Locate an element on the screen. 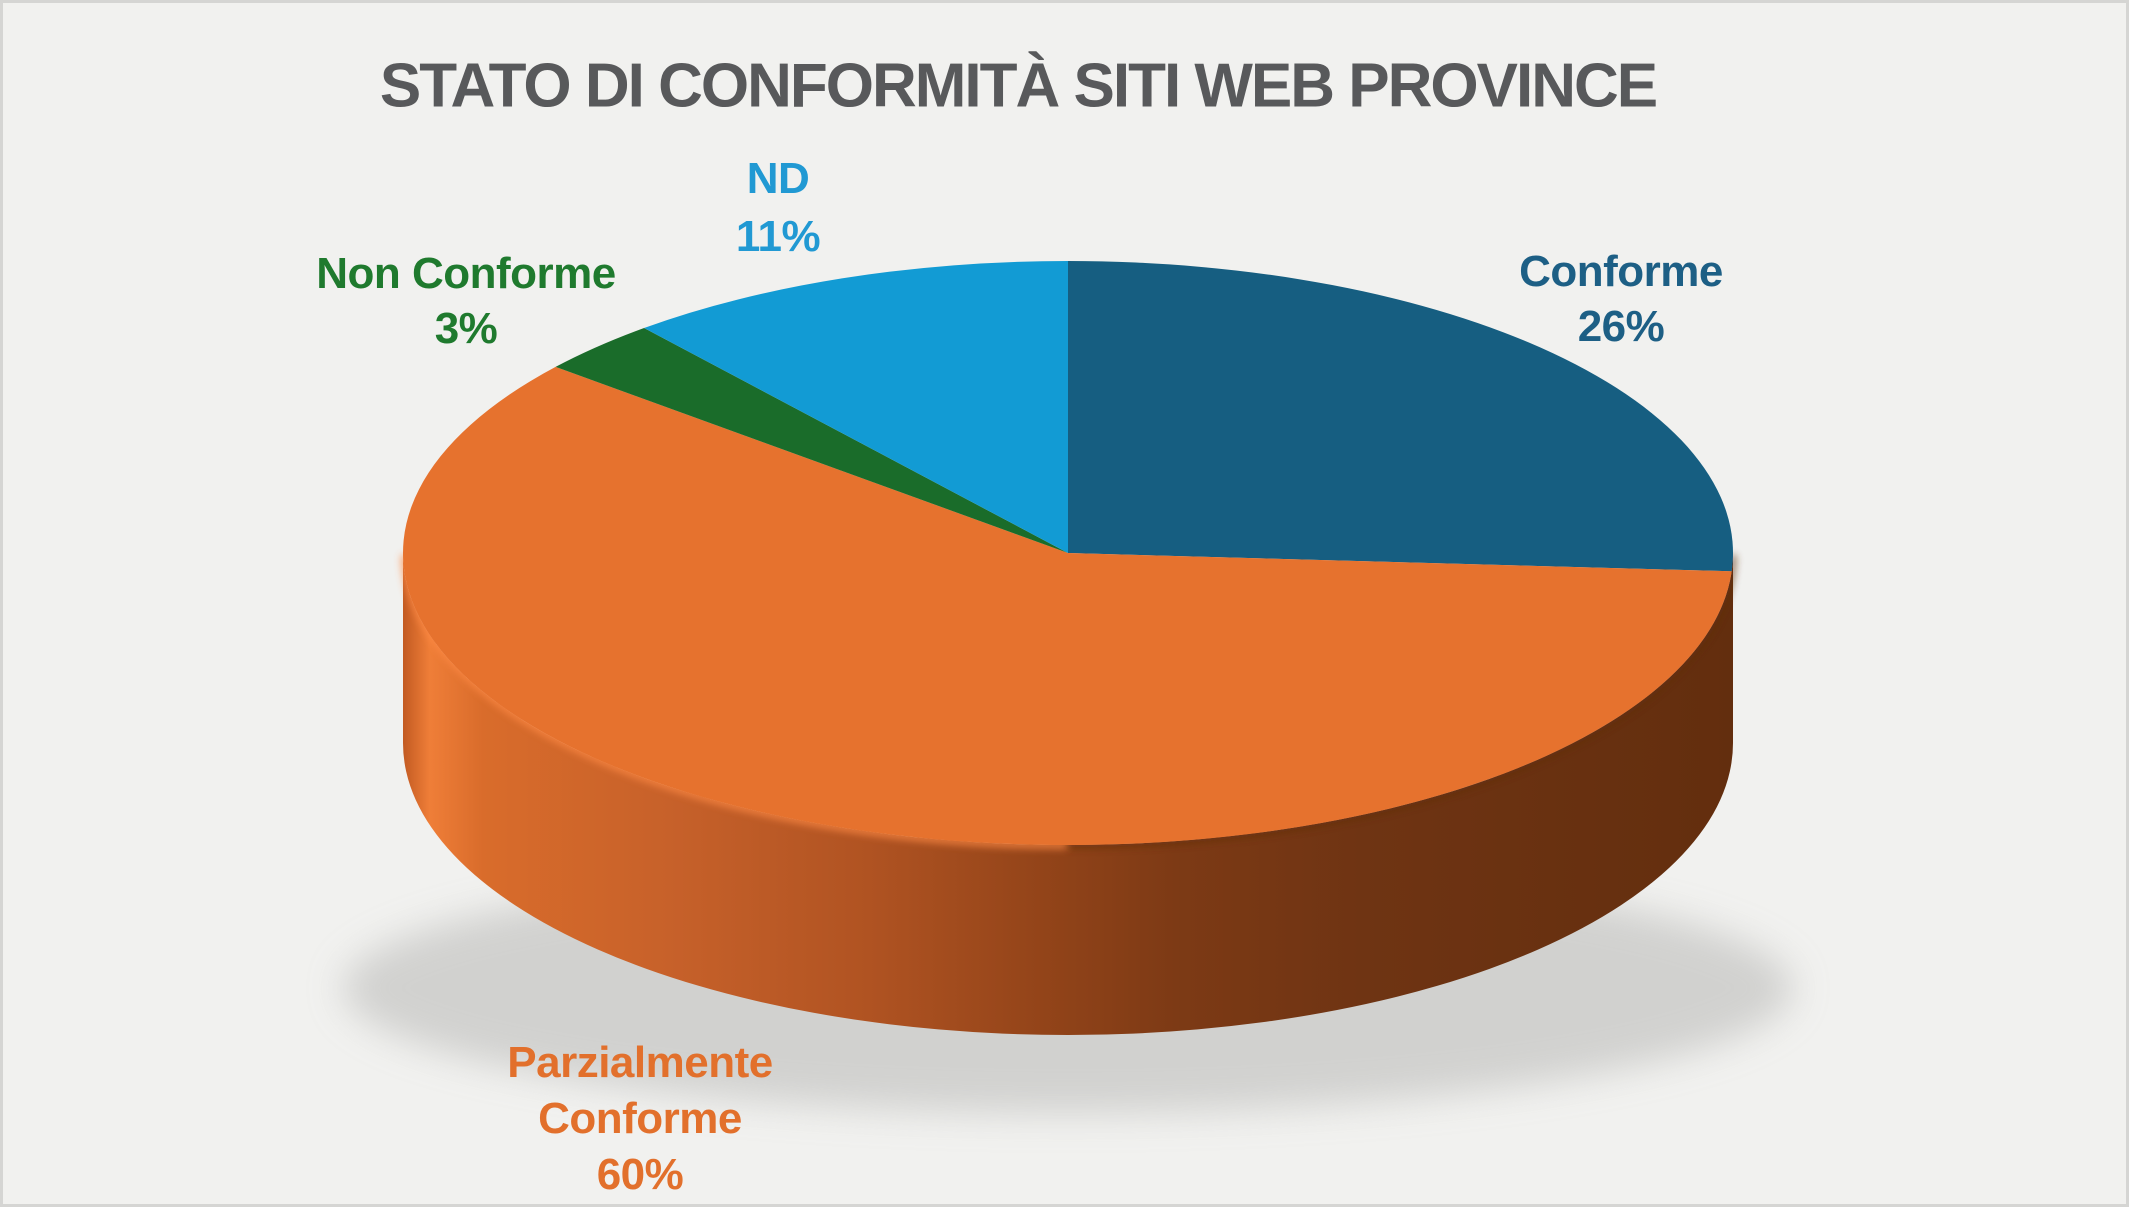 This screenshot has height=1207, width=2129. pie-slice-conforme is located at coordinates (1401, 416).